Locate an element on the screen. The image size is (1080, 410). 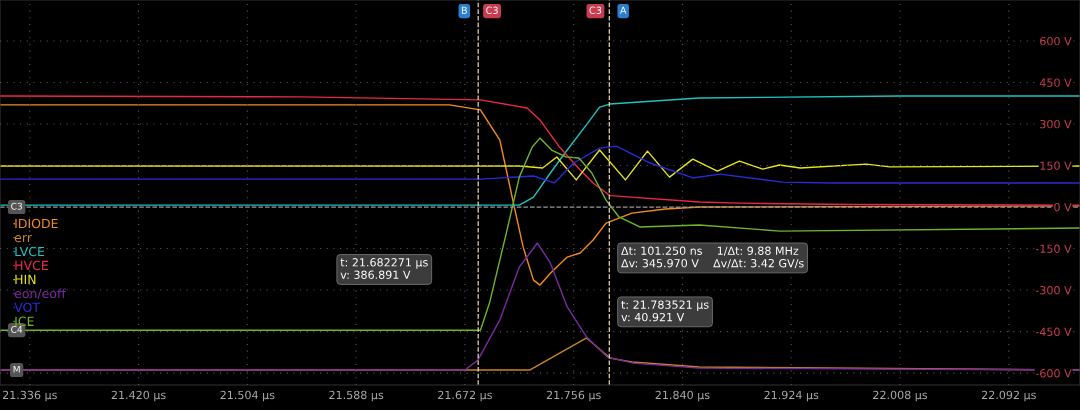
annotation: B is located at coordinates (464, 10).